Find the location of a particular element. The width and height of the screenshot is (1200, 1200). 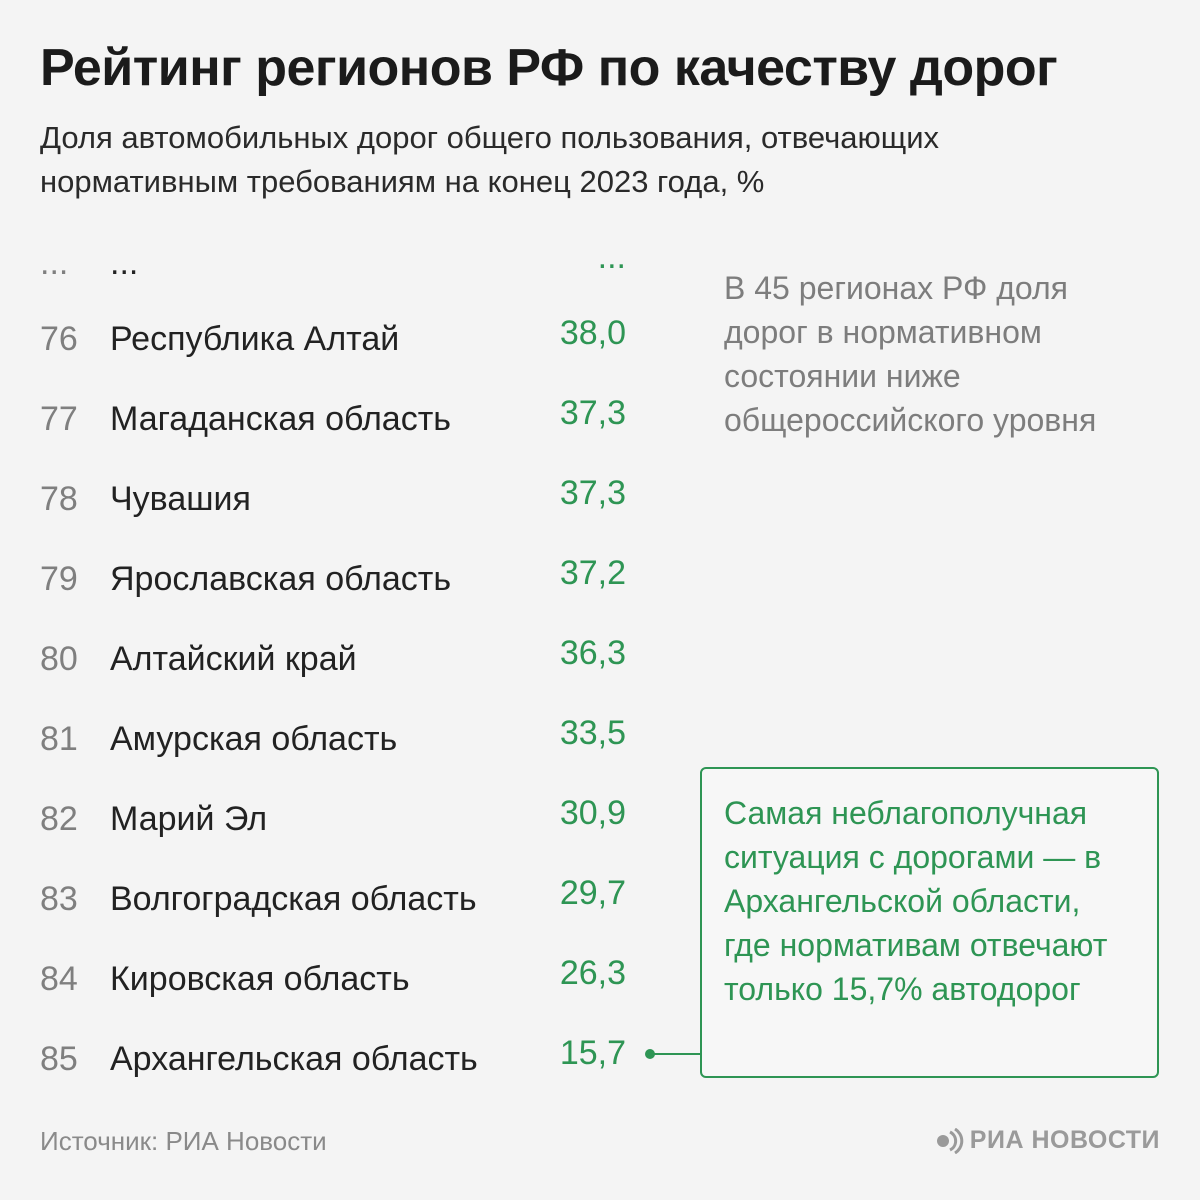

table-row: 78 Чувашия 37,3 is located at coordinates (320, 517).